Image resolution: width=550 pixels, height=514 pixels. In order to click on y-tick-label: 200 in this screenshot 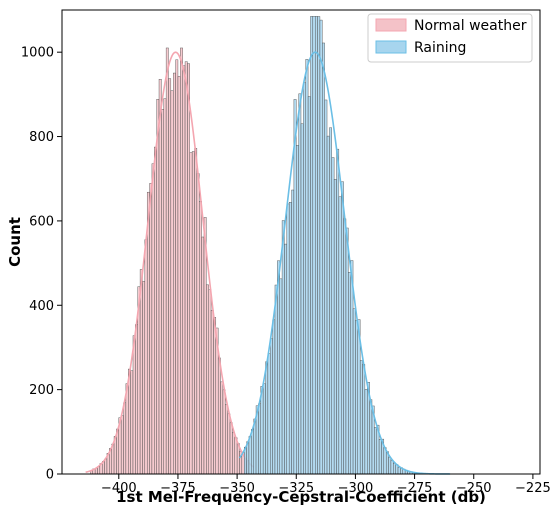, I will do `click(41, 390)`.